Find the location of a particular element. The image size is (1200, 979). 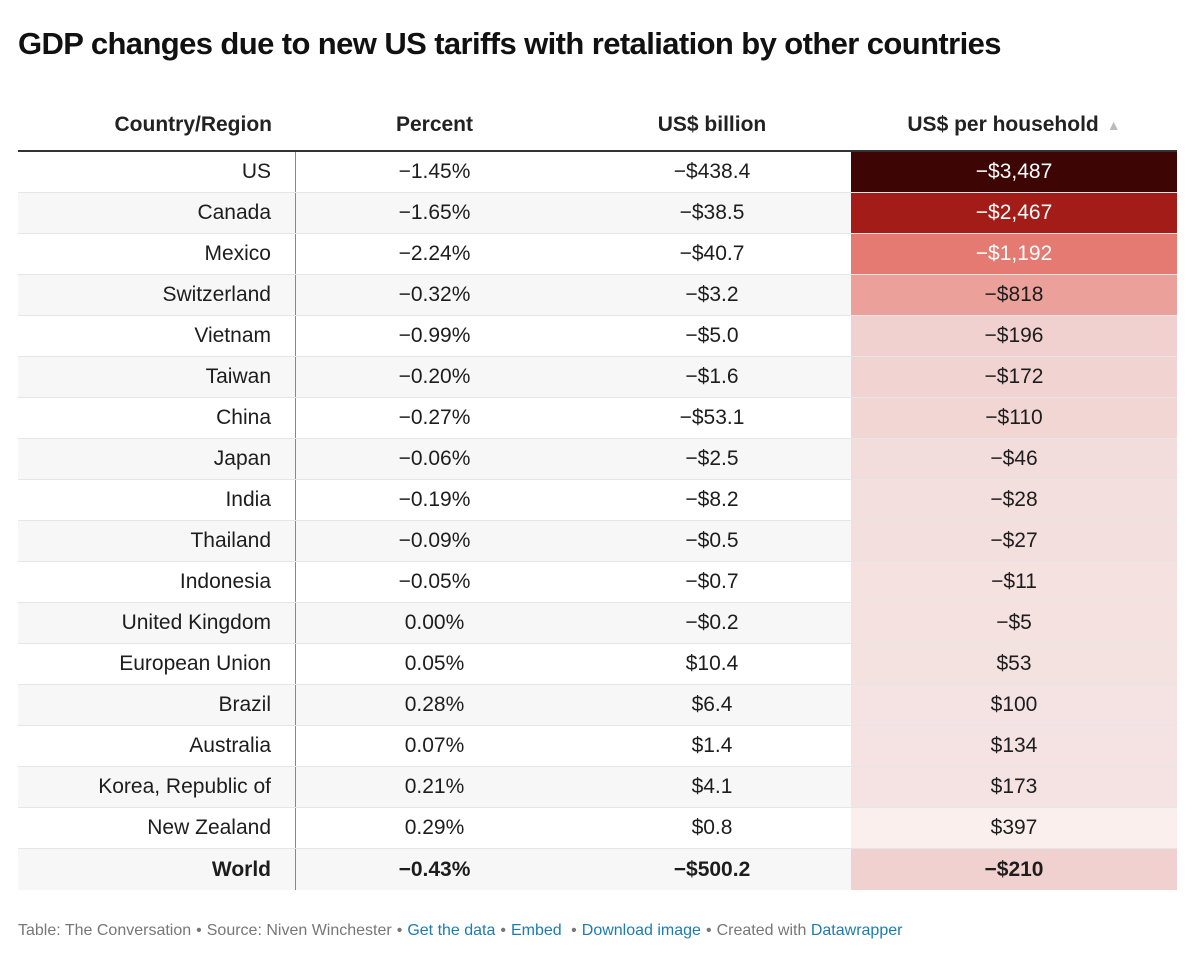

cell-country: China is located at coordinates (157, 418).